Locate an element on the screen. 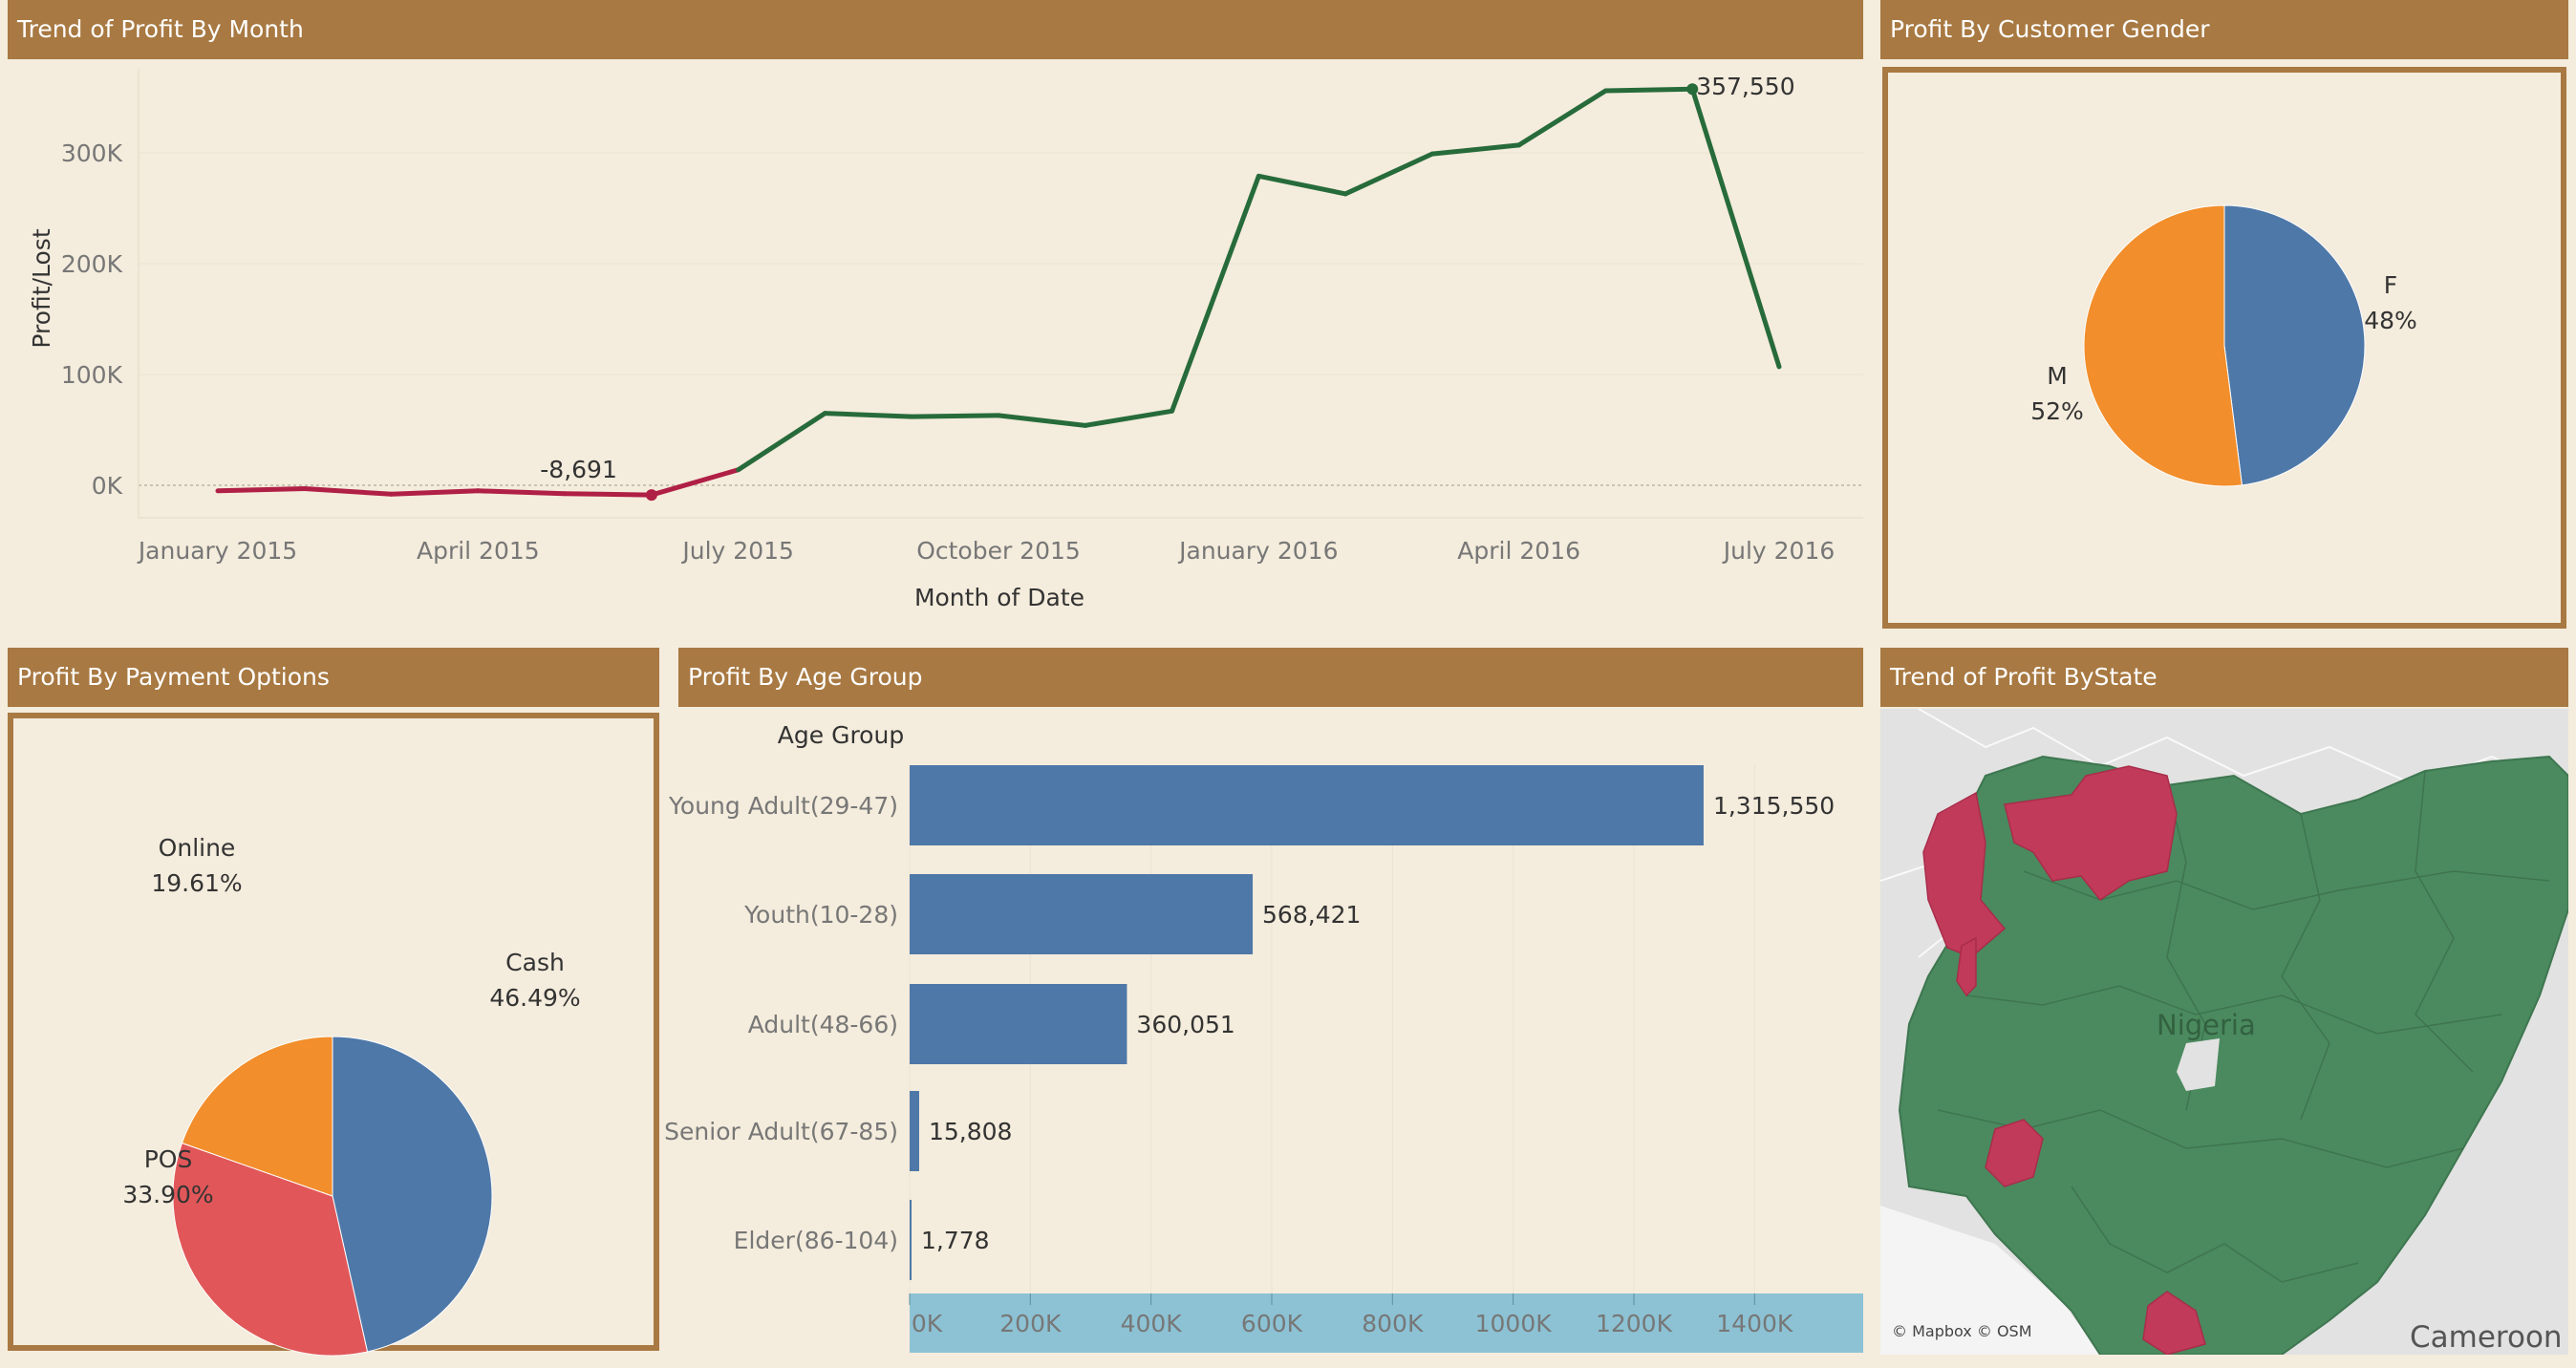 This screenshot has height=1368, width=2576. x-tick-label: 1200K is located at coordinates (1634, 1324).